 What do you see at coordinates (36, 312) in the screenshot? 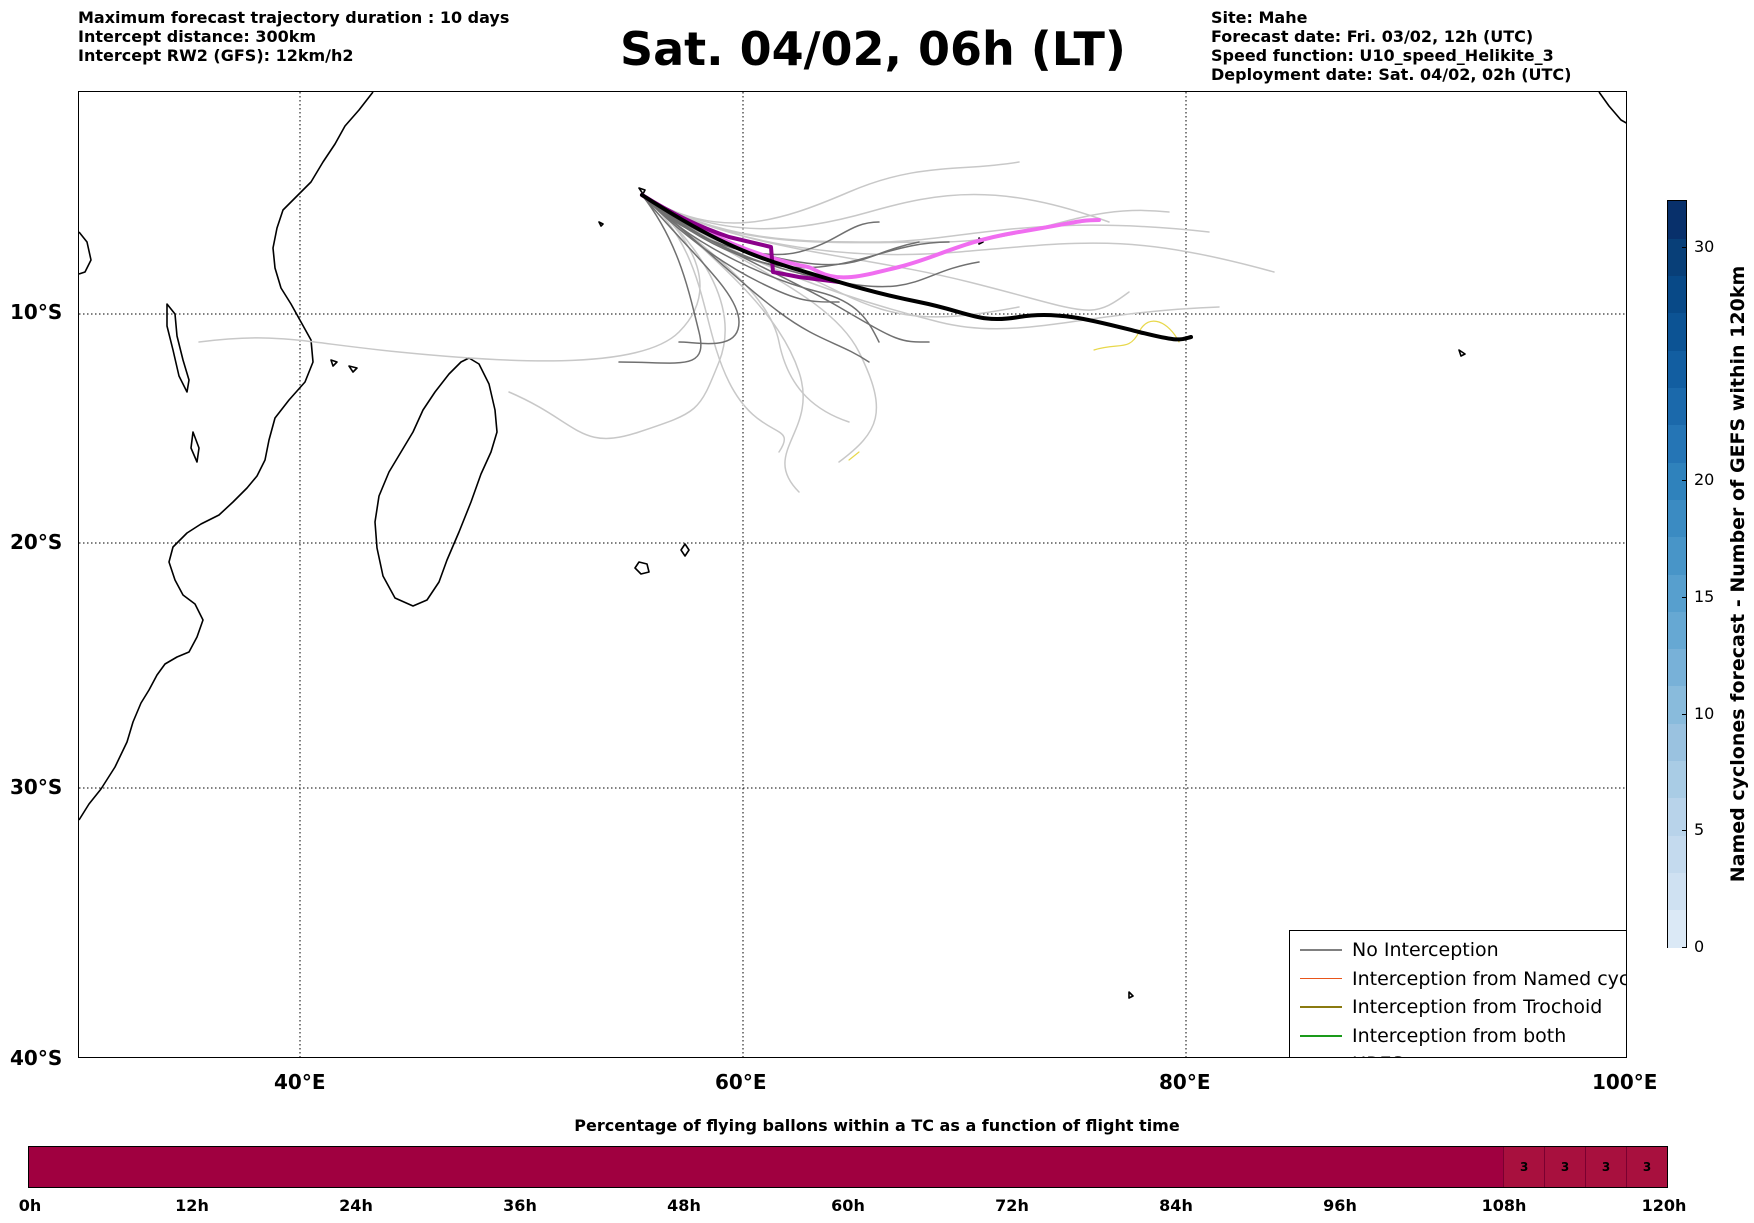
I see `lat-label-10s: 10°S` at bounding box center [36, 312].